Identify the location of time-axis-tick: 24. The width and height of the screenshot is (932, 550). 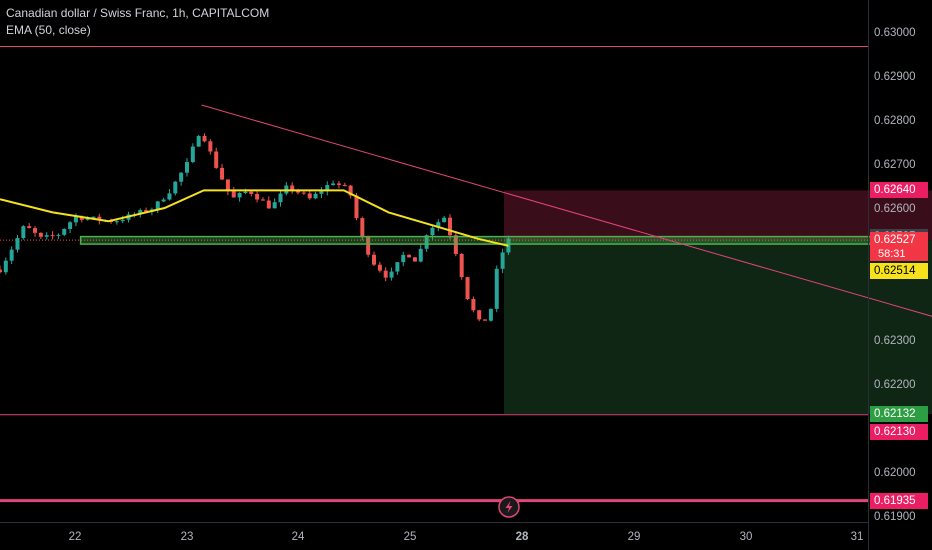
(298, 537).